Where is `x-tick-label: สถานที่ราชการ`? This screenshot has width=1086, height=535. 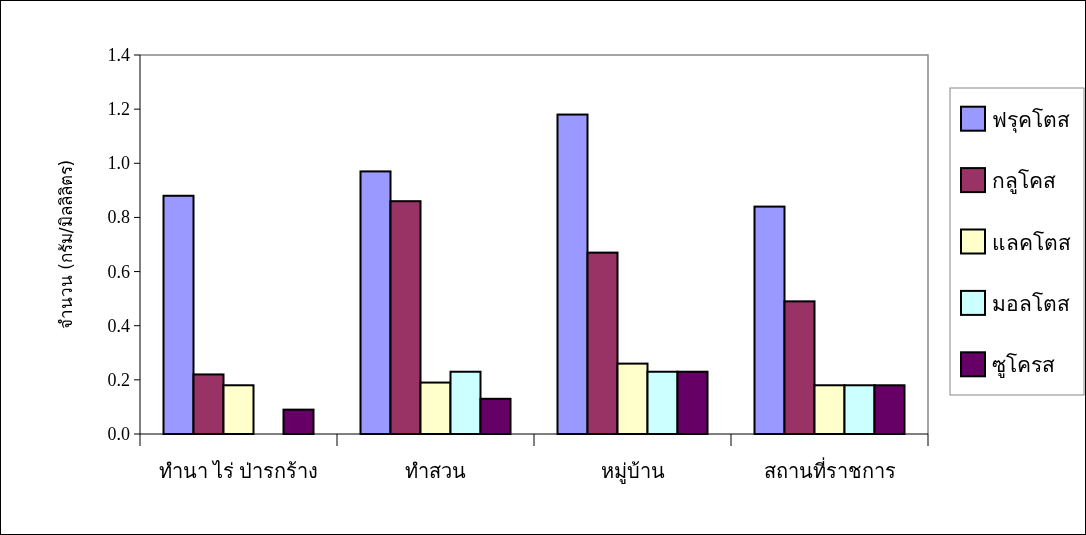
x-tick-label: สถานที่ราชการ is located at coordinates (829, 469).